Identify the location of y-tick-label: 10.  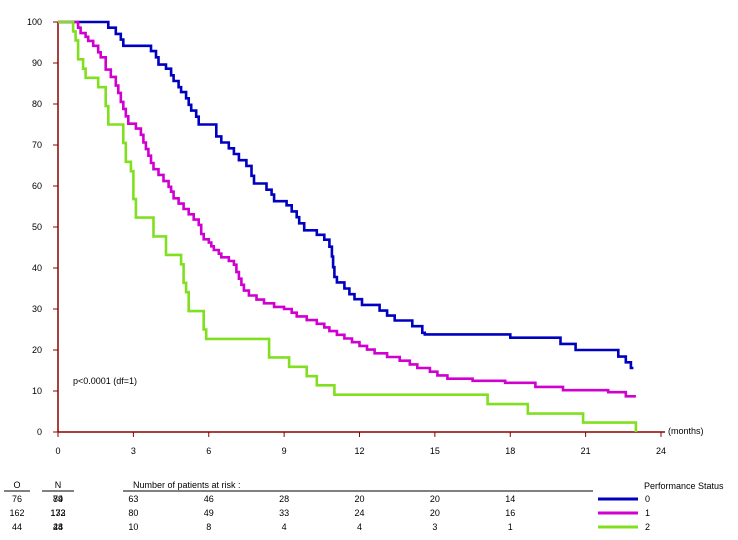
(37, 391).